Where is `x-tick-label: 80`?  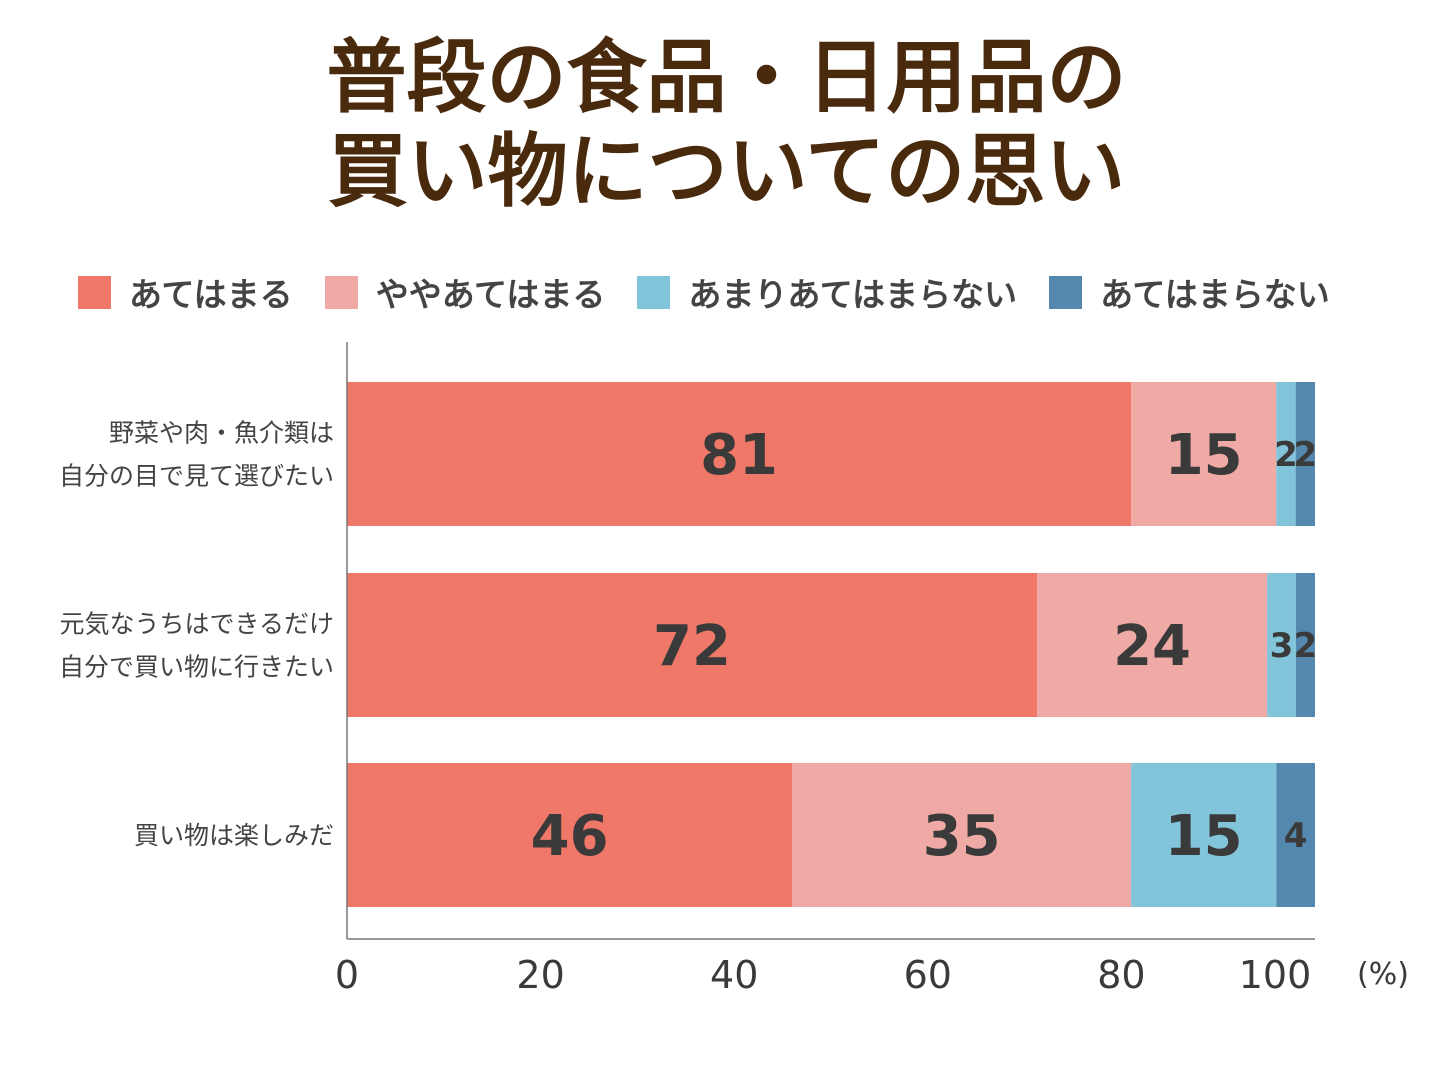 x-tick-label: 80 is located at coordinates (1121, 975).